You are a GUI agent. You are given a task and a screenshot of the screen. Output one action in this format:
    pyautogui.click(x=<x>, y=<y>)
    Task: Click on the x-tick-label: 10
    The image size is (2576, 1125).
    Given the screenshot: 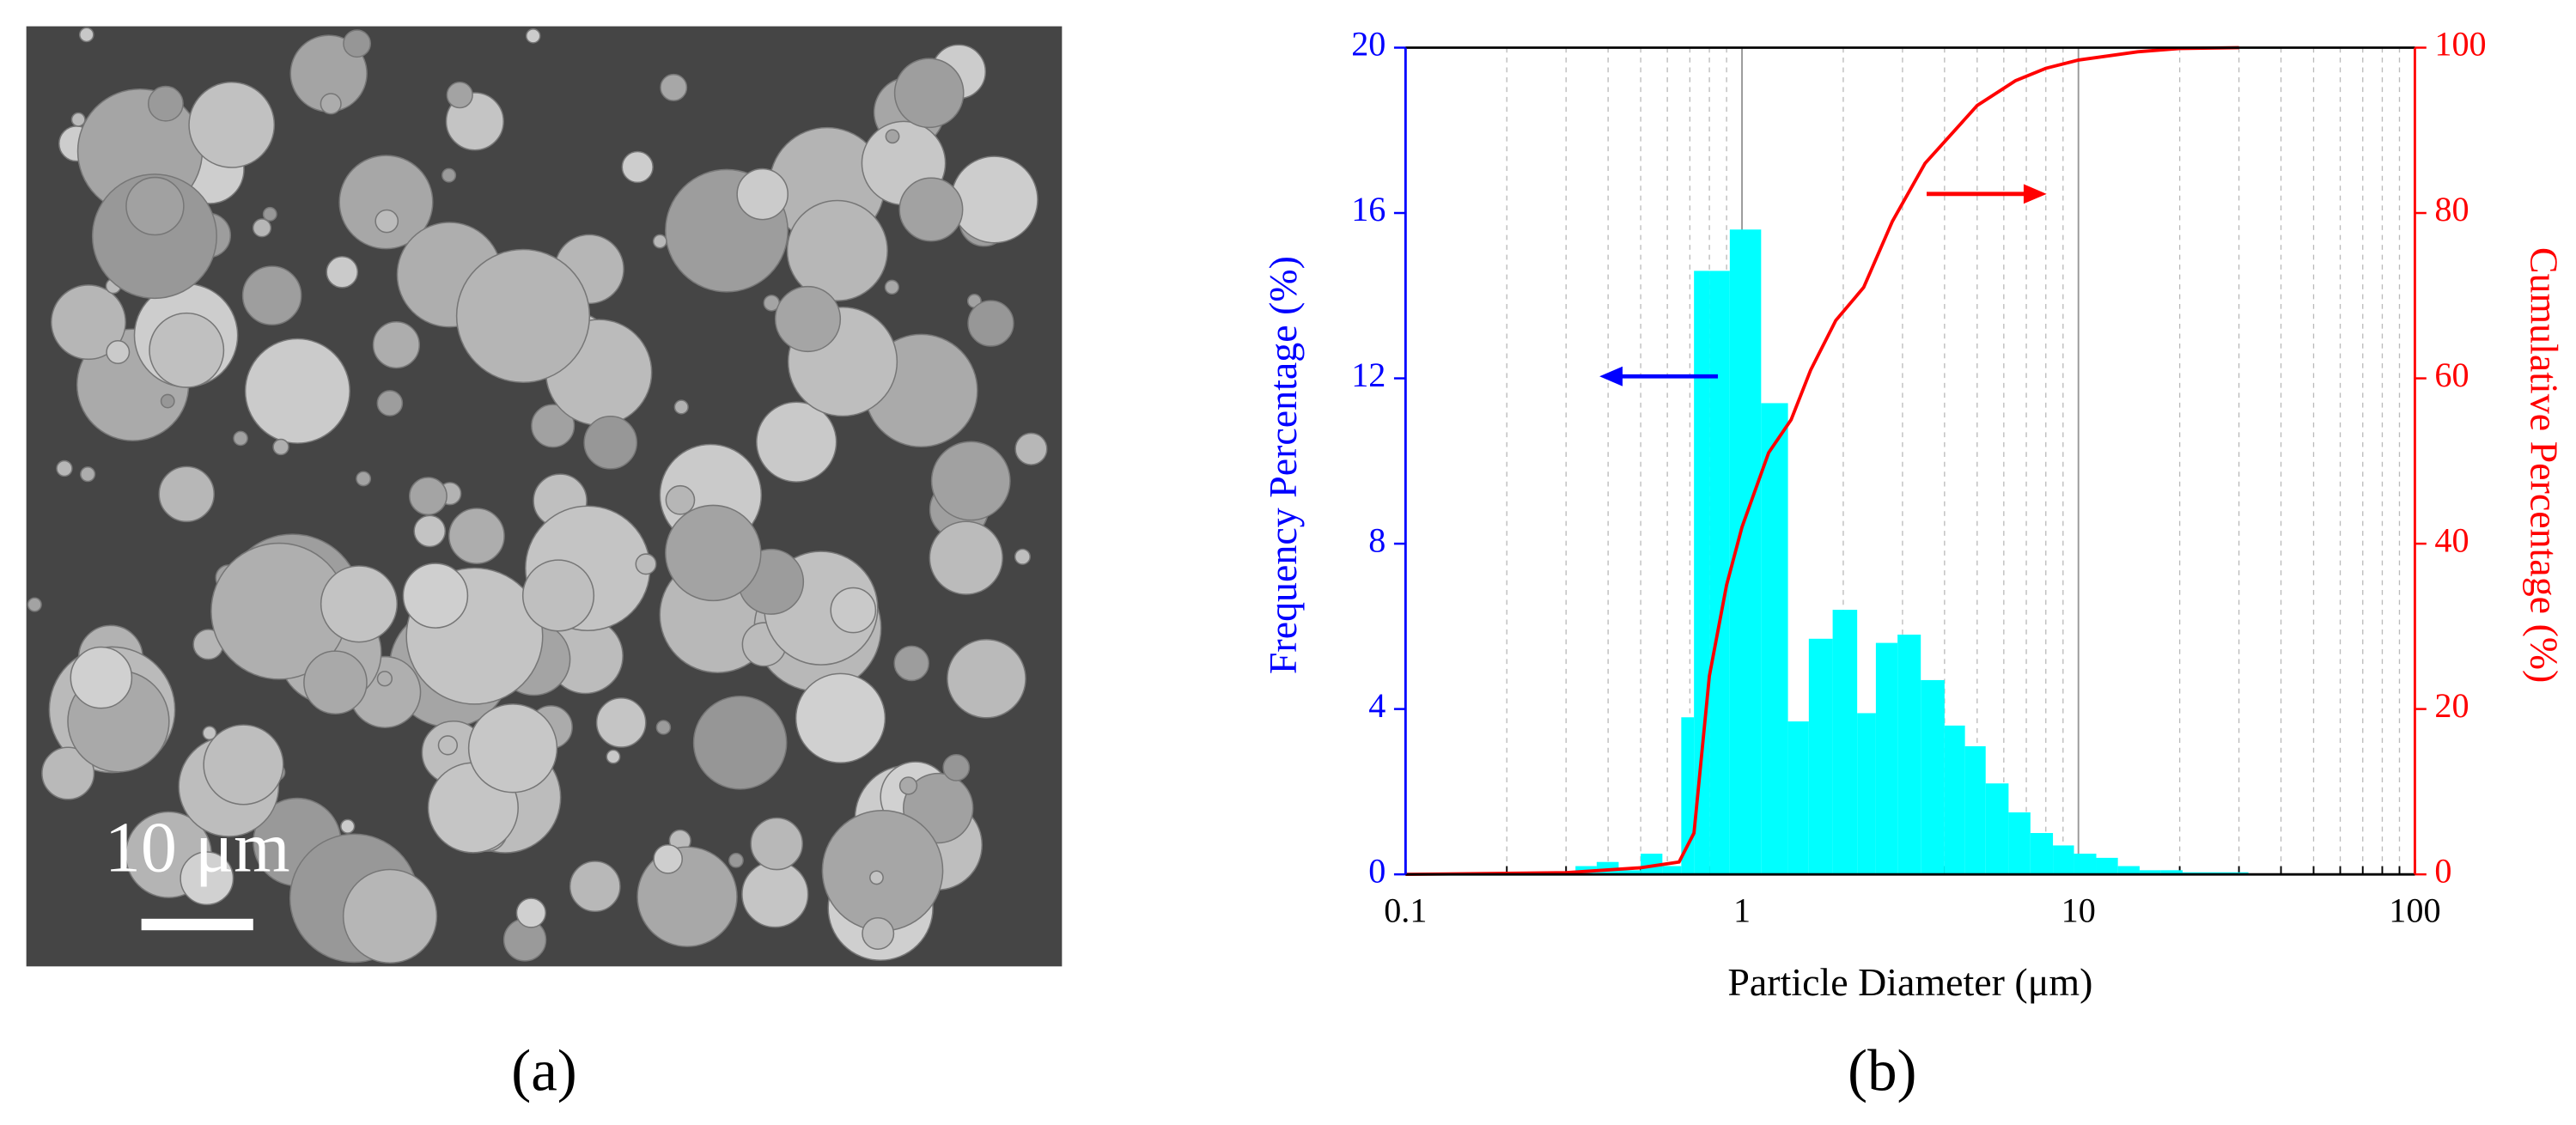 What is the action you would take?
    pyautogui.click(x=2078, y=910)
    